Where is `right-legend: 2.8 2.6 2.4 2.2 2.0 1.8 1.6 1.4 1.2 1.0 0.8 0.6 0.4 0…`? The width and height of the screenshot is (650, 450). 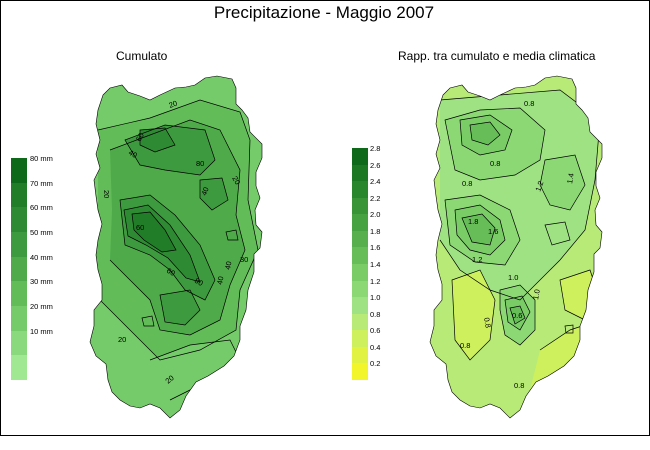 right-legend: 2.8 2.6 2.4 2.2 2.0 1.8 1.6 1.4 1.2 1.0 0.8 0.6 0.4 0… is located at coordinates (382, 262).